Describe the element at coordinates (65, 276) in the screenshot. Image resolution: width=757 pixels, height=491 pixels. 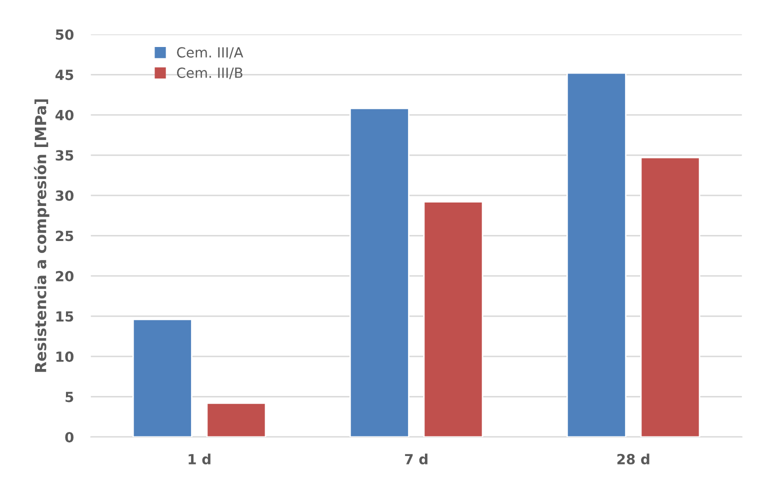
I see `y-tick-label: 20` at that location.